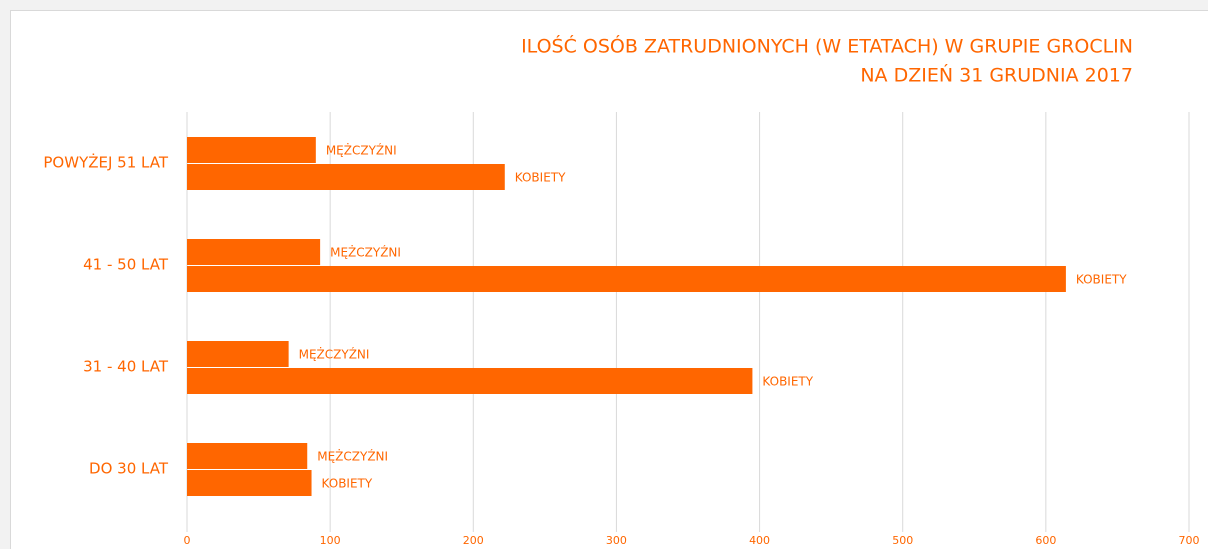 The image size is (1208, 549). Describe the element at coordinates (126, 367) in the screenshot. I see `y-tick-label: 31 - 40 LAT` at that location.